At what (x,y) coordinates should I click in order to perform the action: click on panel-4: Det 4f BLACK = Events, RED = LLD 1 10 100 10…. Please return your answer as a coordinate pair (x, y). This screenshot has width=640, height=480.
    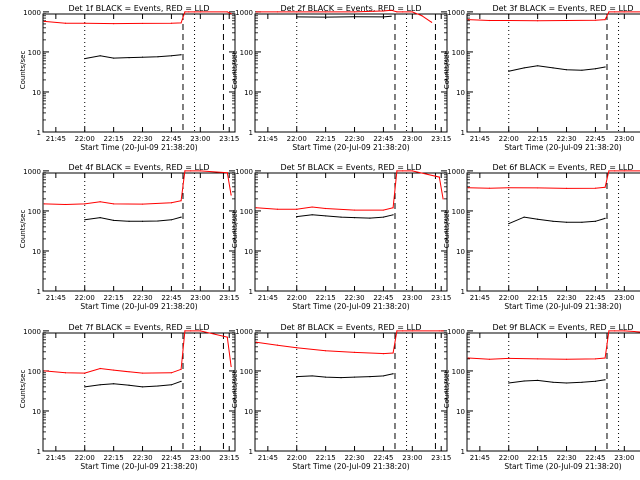
    Looking at the image, I should click on (129, 237).